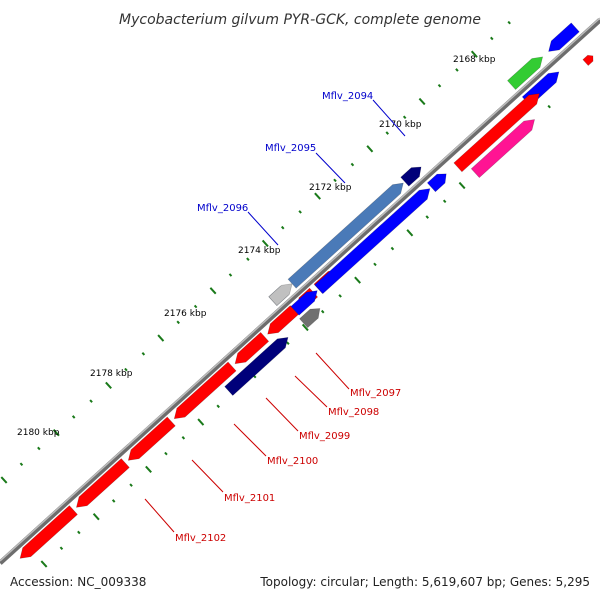  Describe the element at coordinates (330, 188) in the screenshot. I see `kbp-label-2172: 2172 kbp` at that location.